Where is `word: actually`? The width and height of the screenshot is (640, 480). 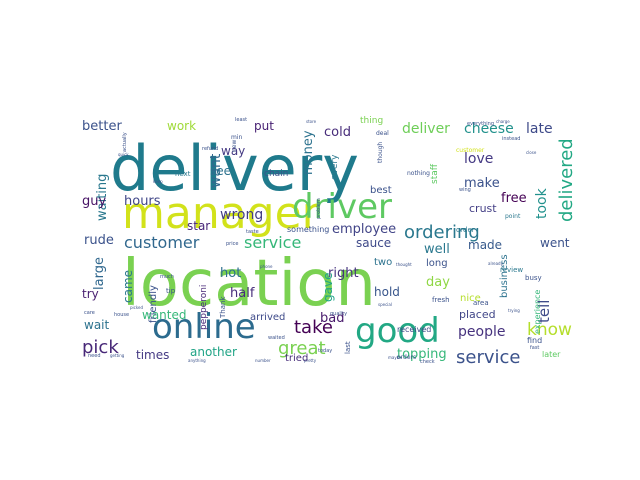 word: actually is located at coordinates (125, 142).